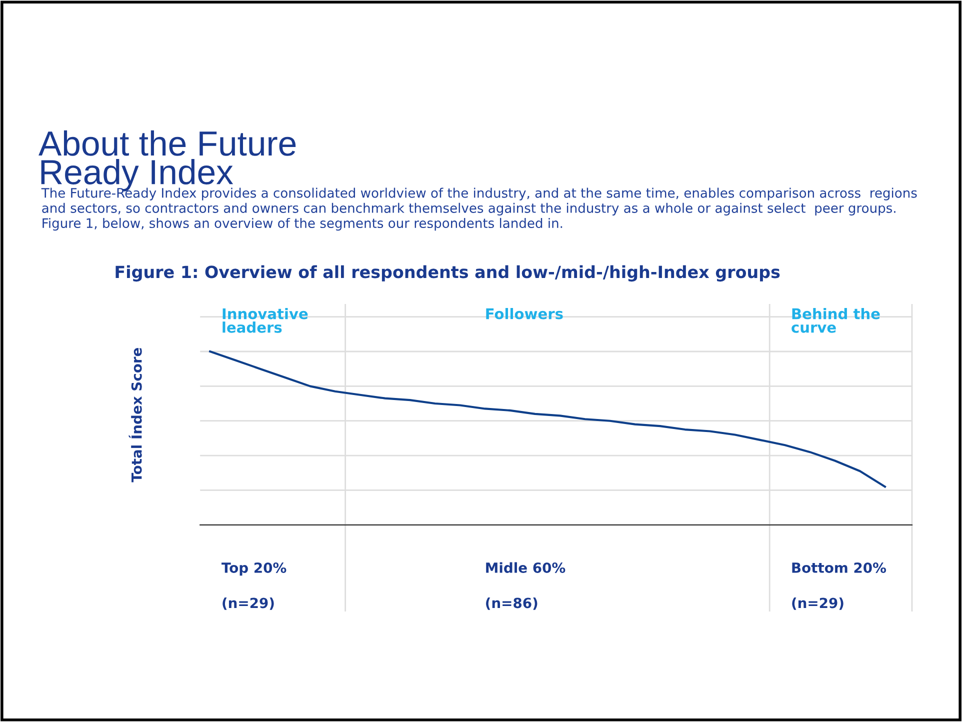  What do you see at coordinates (448, 273) in the screenshot?
I see `caption: Figure 1: Overview of all respondents and low-/mid-/high-Index groups` at bounding box center [448, 273].